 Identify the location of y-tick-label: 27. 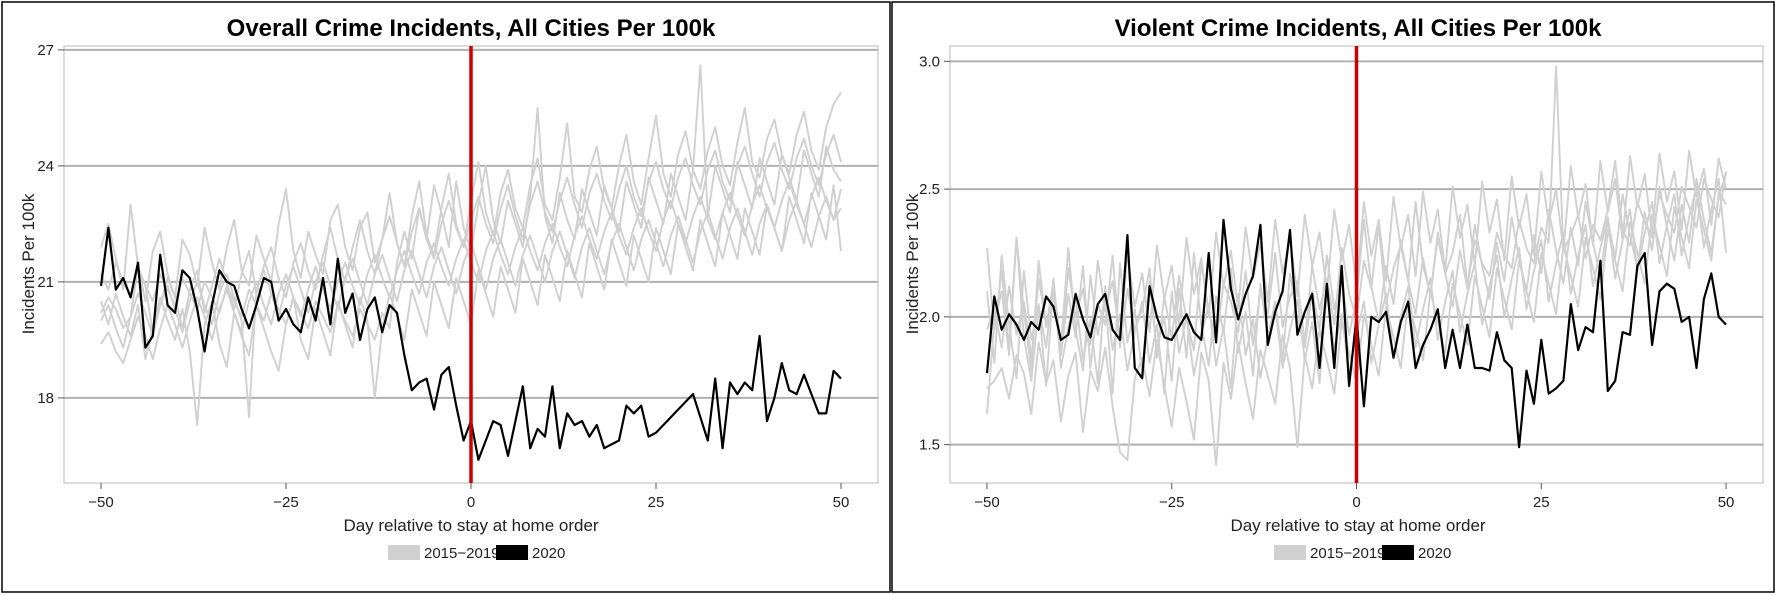
(45, 50).